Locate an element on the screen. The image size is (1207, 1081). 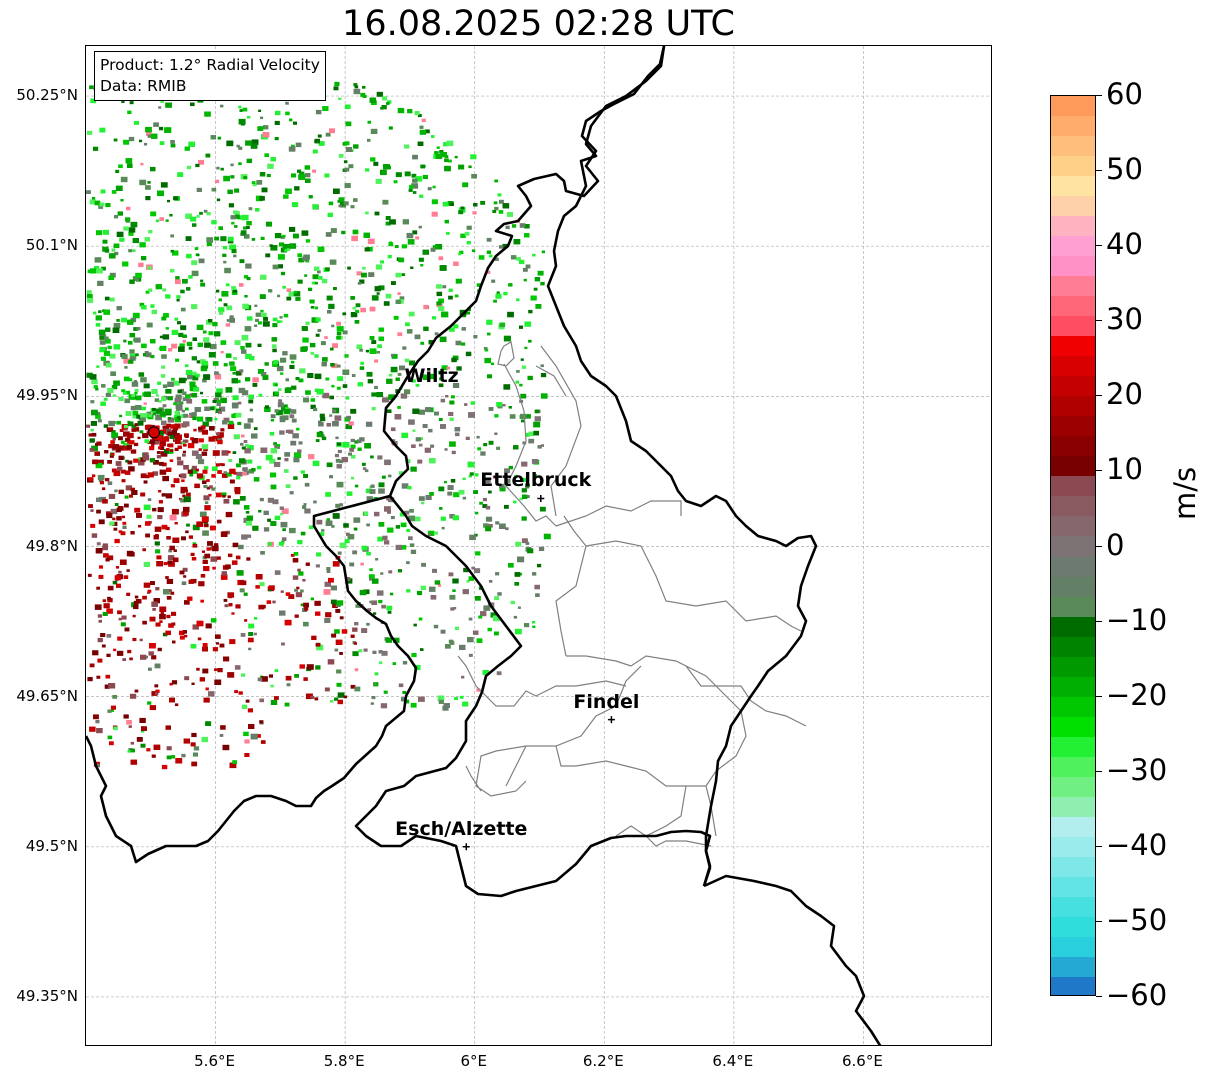
lon-tick-label: 6.2°E is located at coordinates (603, 1061).